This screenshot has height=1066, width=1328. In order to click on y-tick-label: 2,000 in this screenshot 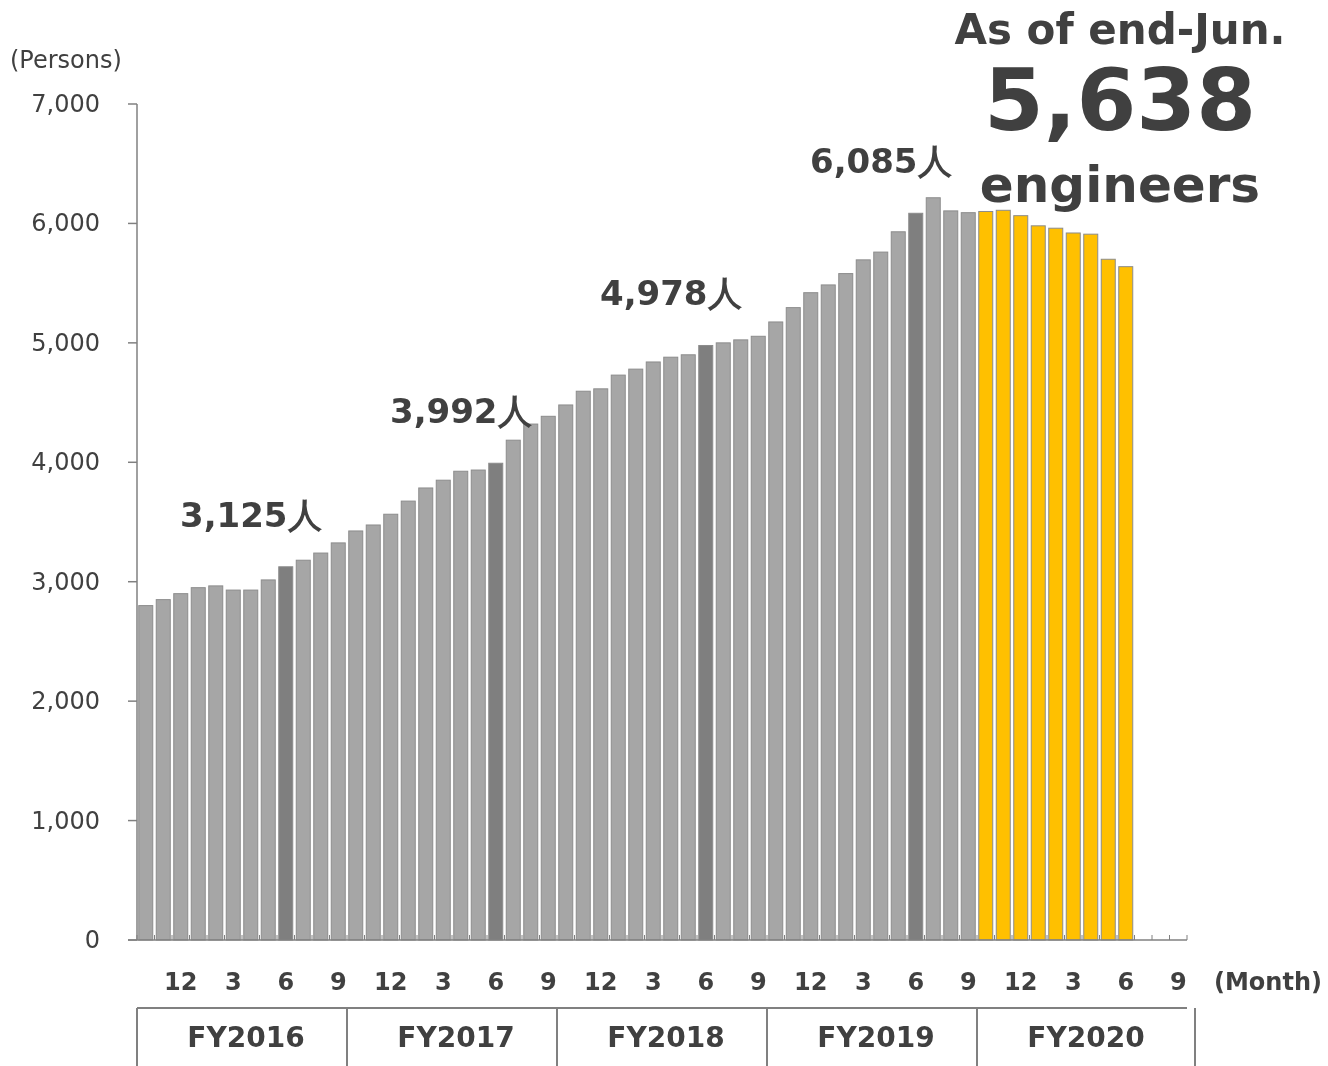, I will do `click(65, 701)`.